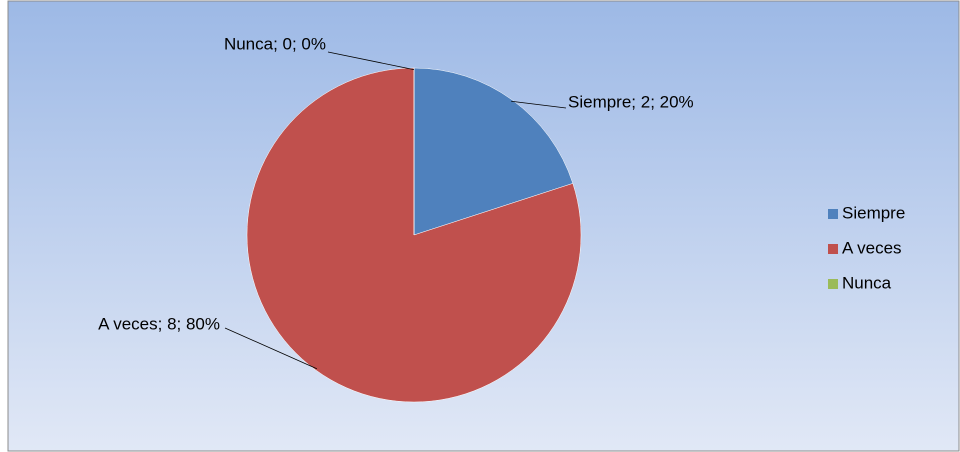 The image size is (960, 452). What do you see at coordinates (873, 212) in the screenshot?
I see `legend-label: Siempre` at bounding box center [873, 212].